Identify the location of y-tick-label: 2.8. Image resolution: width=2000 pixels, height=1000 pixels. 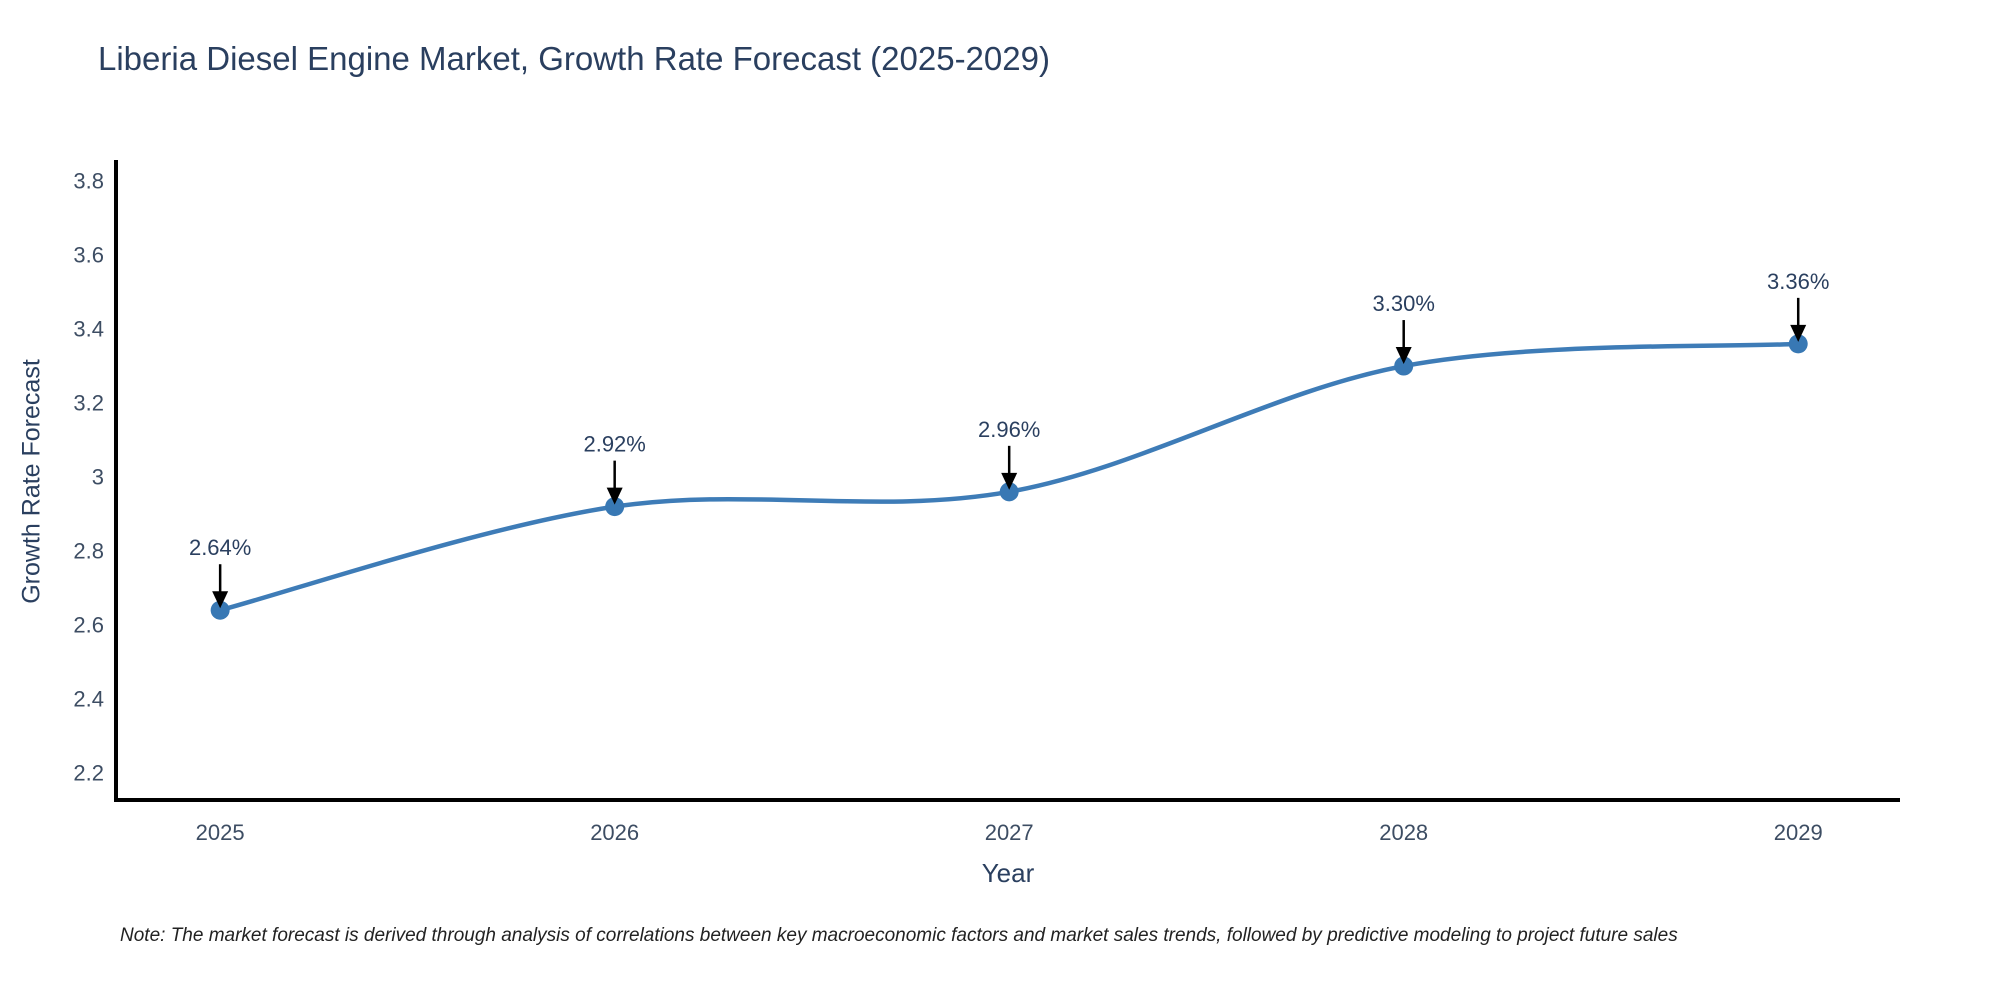
(88, 551).